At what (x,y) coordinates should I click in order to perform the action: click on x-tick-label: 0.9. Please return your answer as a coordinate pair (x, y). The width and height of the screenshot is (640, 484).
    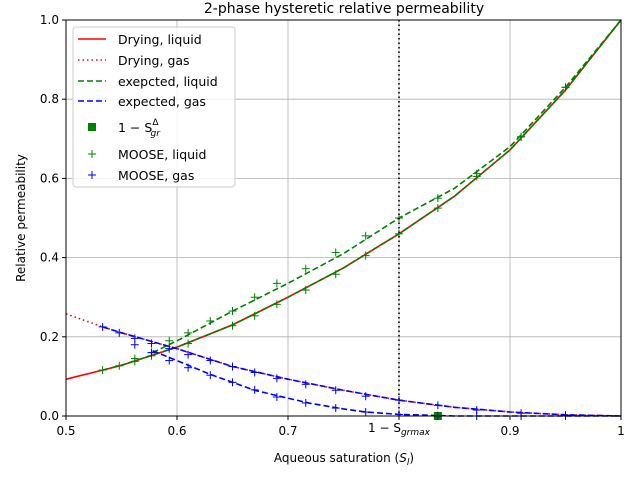
    Looking at the image, I should click on (509, 431).